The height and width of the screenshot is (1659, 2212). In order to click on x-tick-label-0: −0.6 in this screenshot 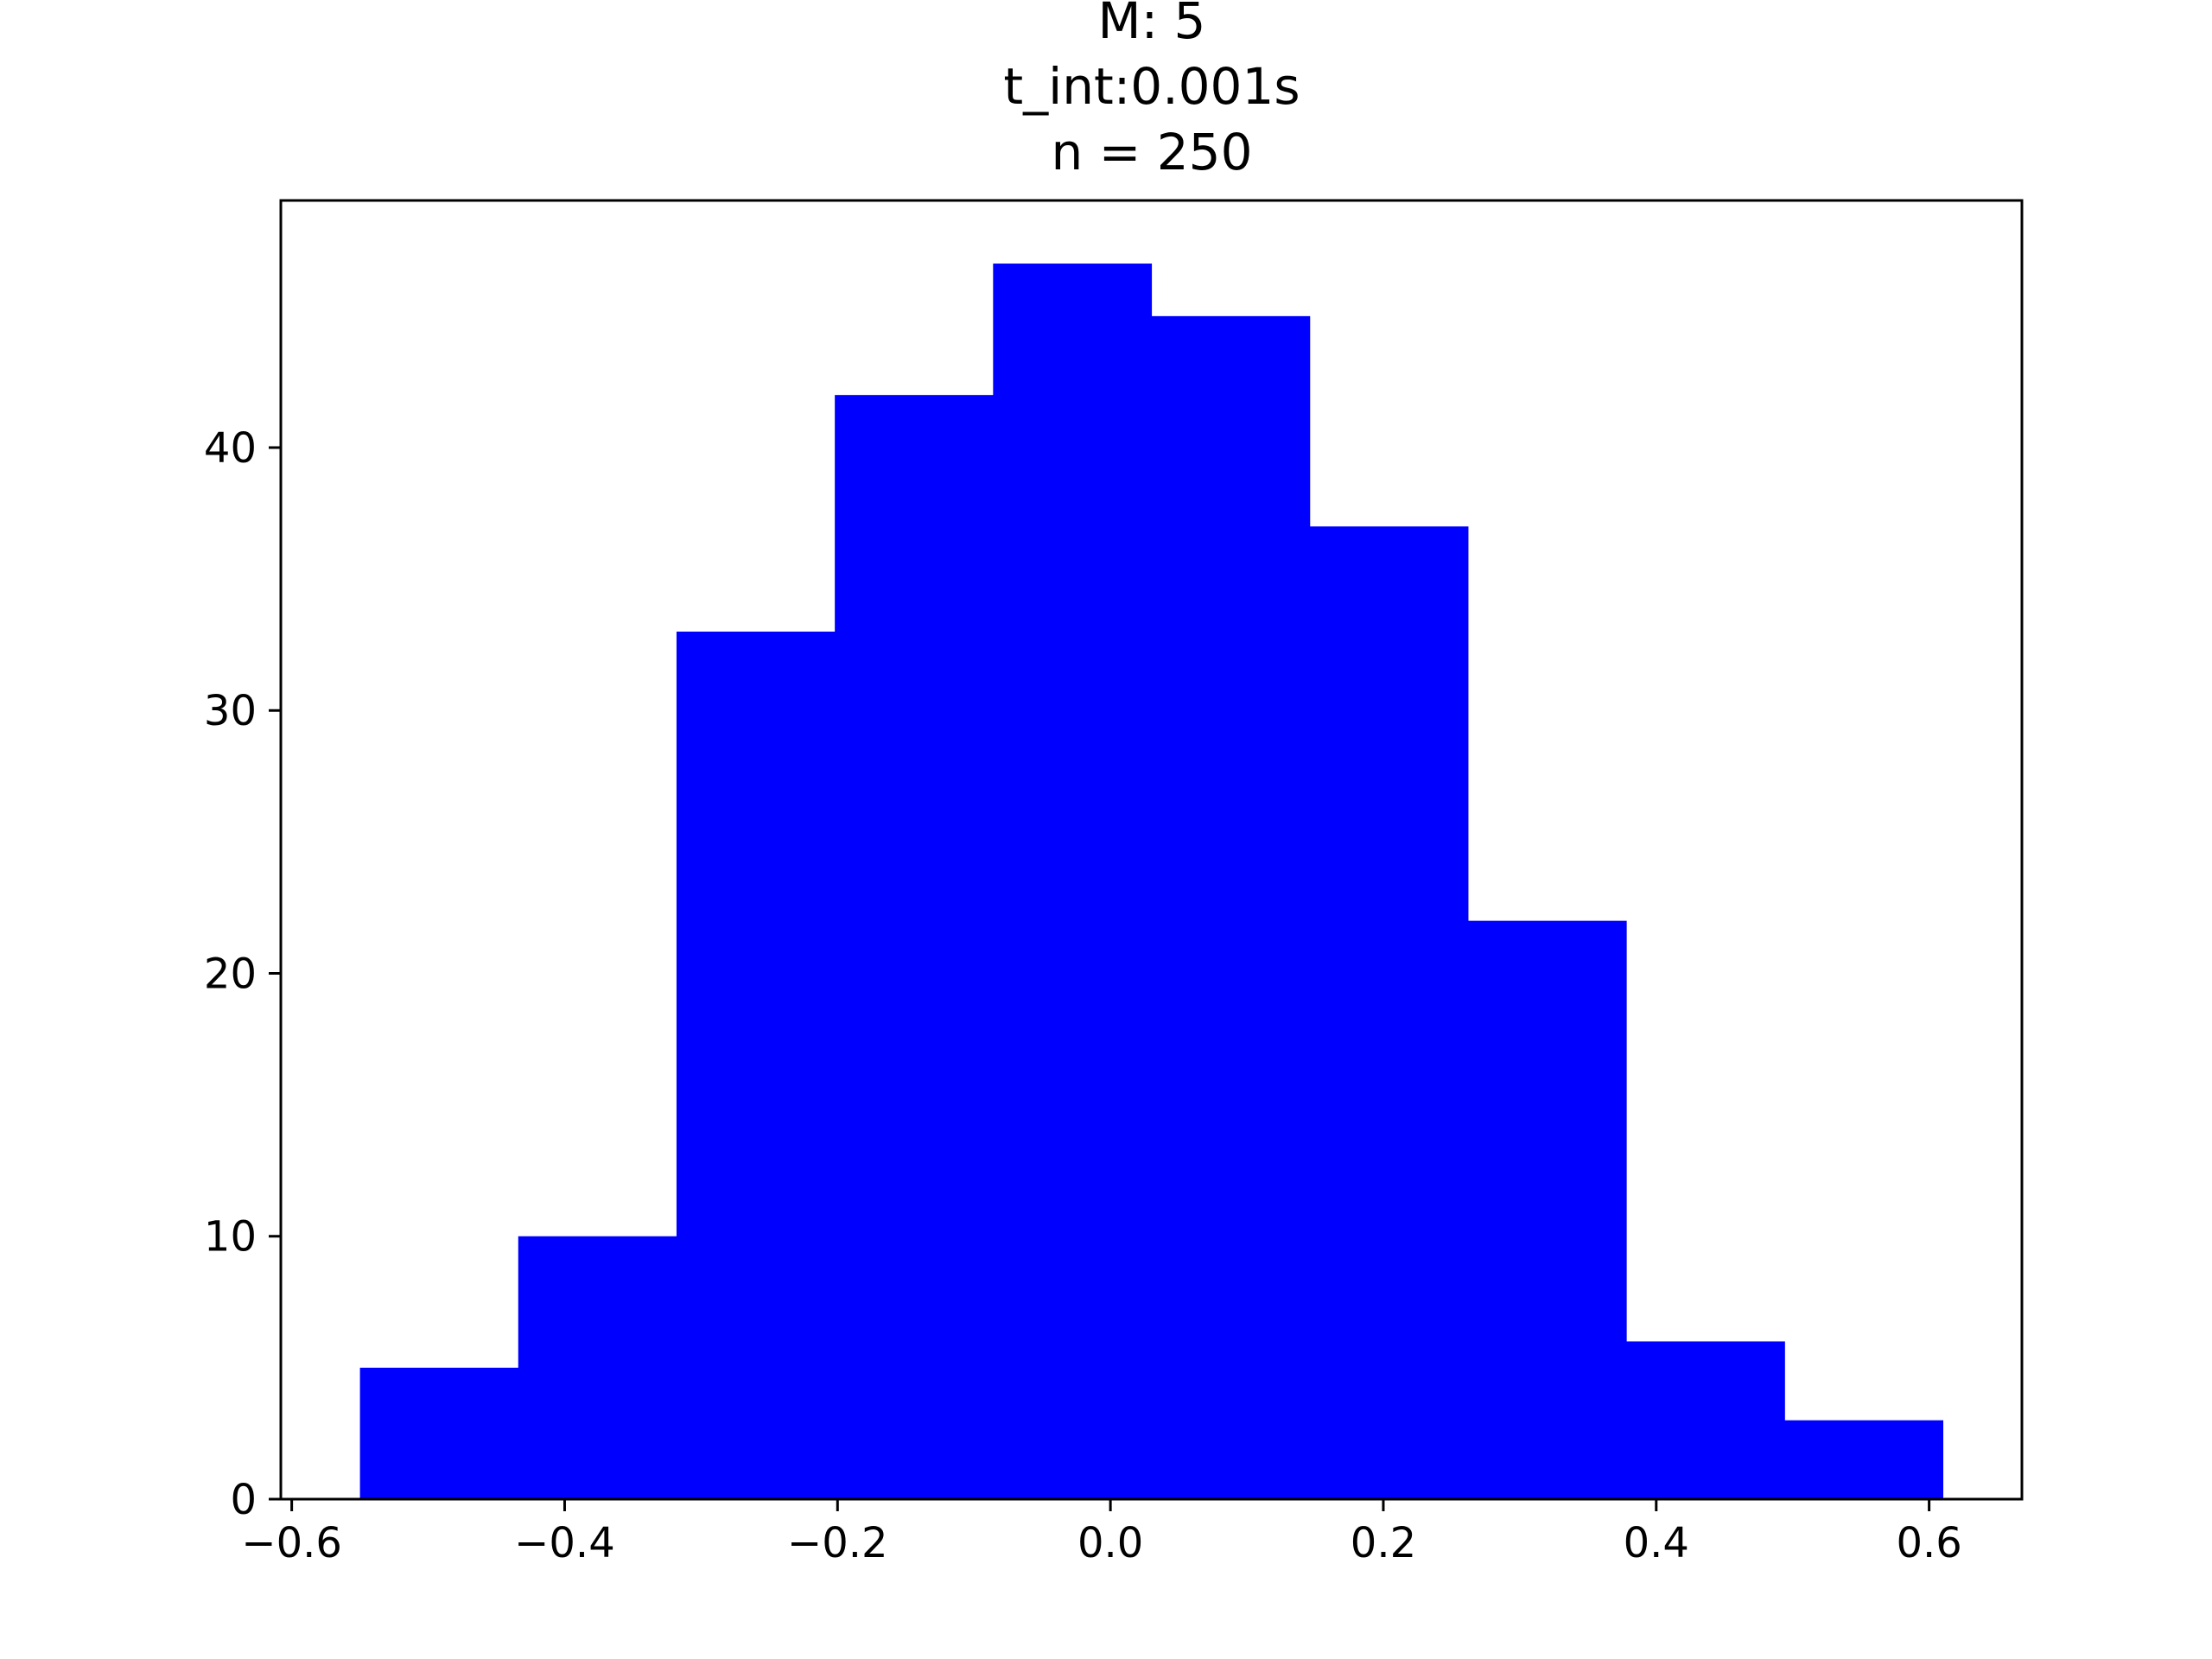, I will do `click(291, 1543)`.